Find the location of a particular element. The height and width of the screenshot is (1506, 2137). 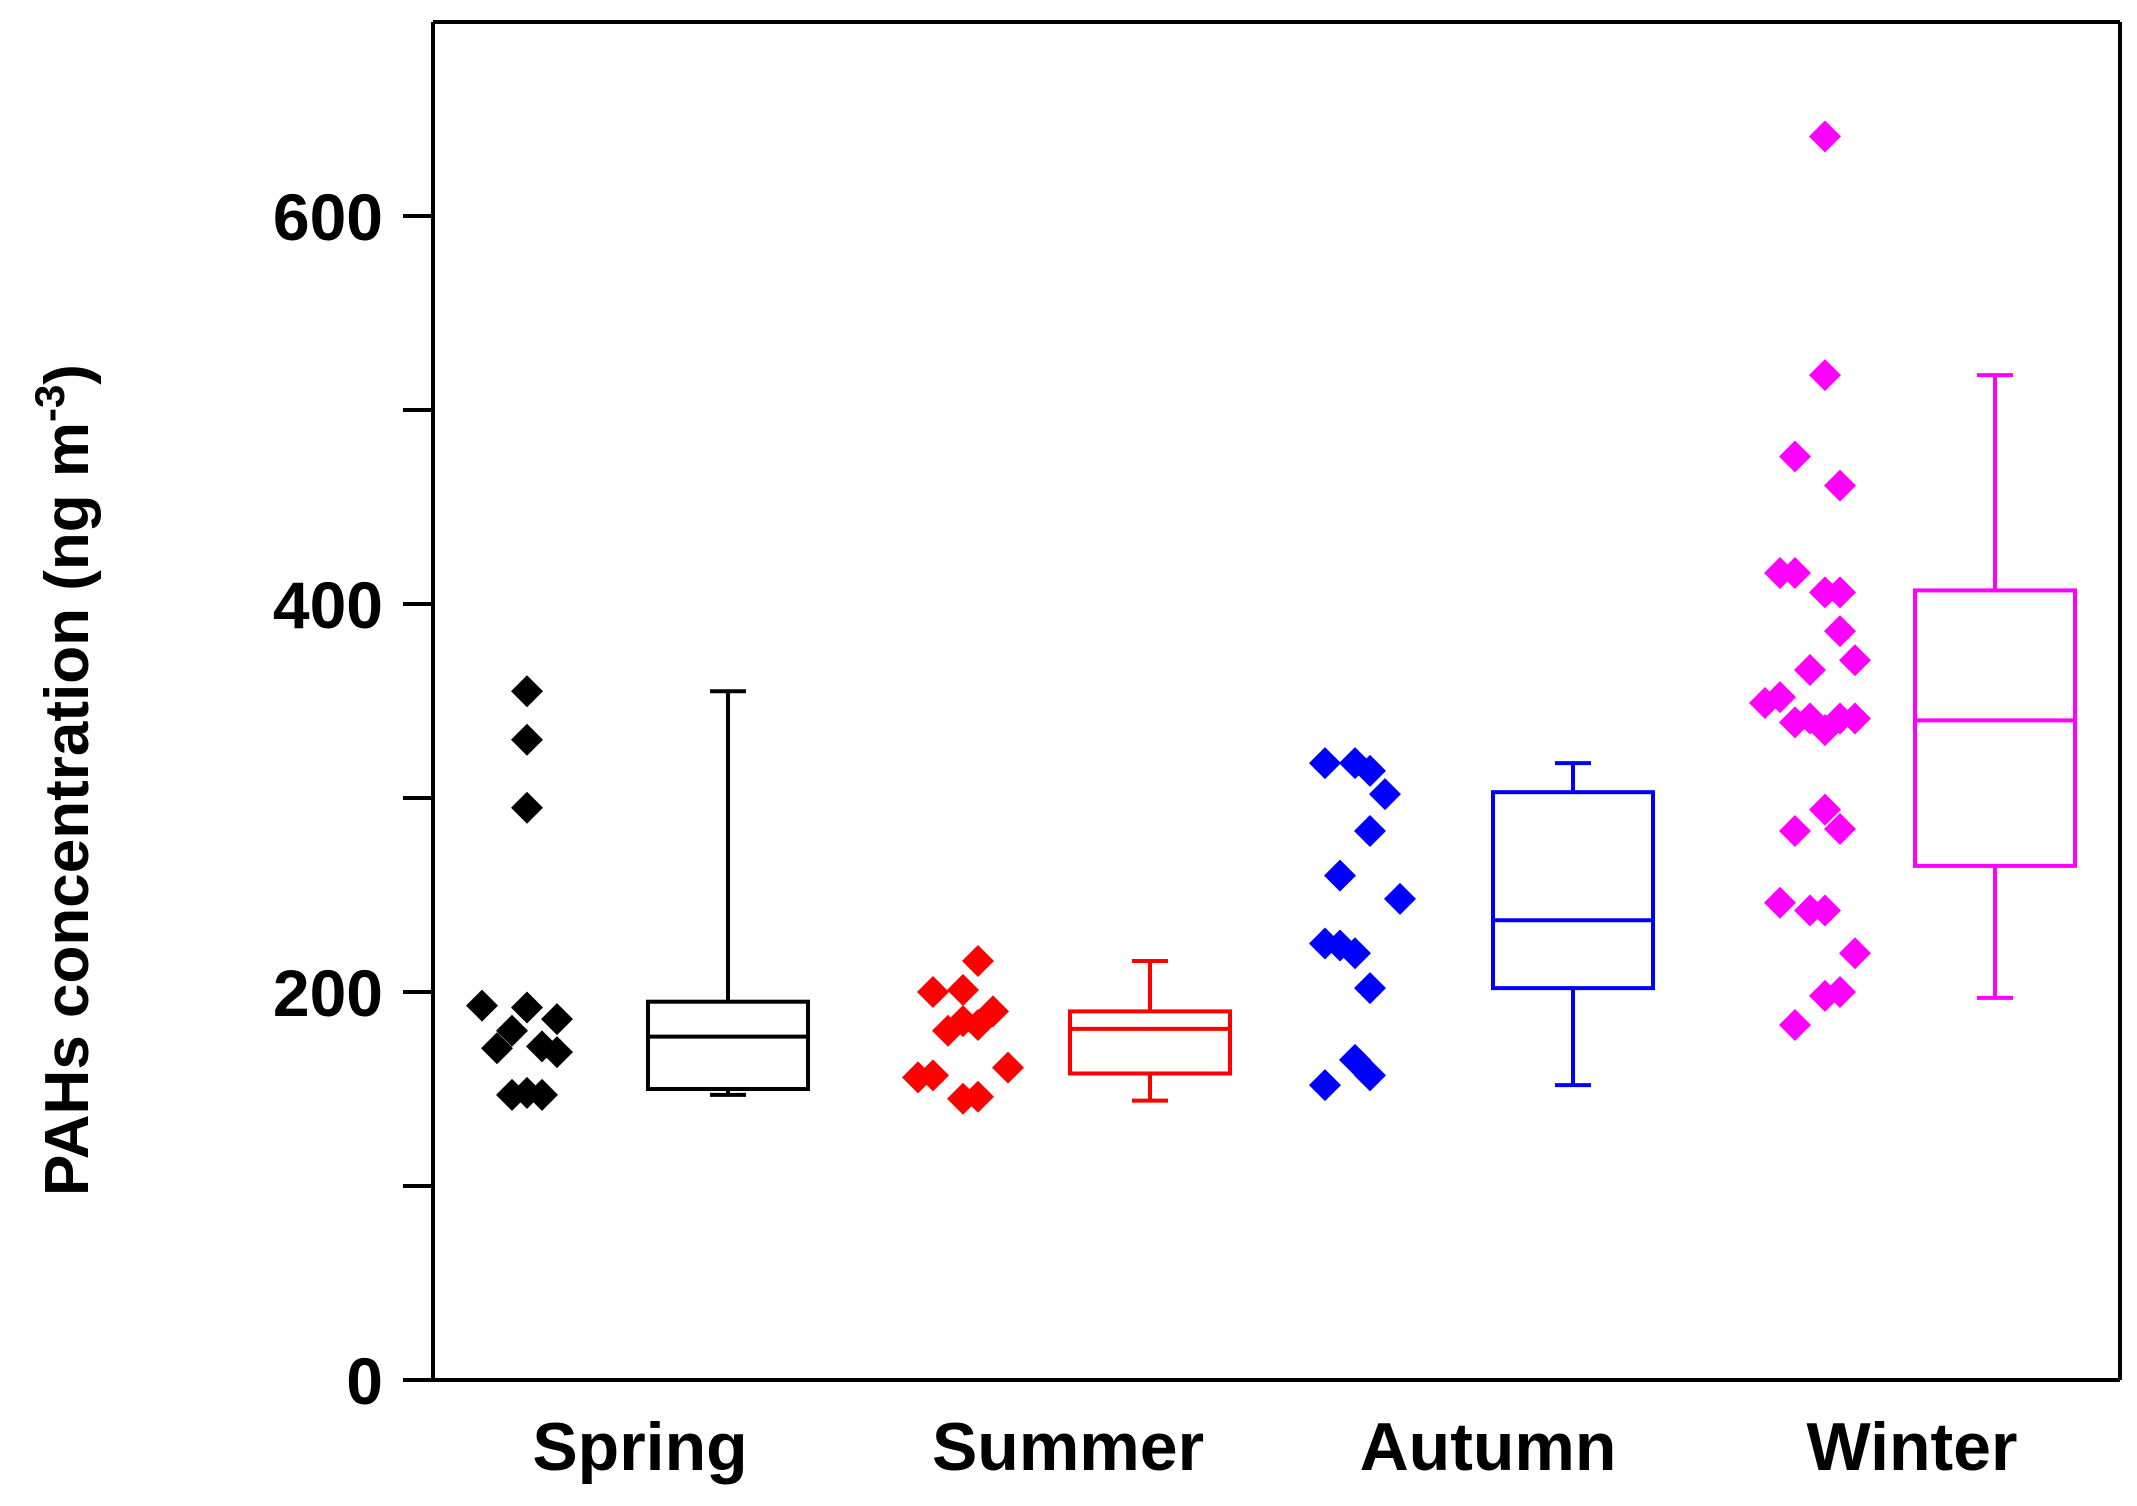

y-tick-label: 0 is located at coordinates (364, 1381).